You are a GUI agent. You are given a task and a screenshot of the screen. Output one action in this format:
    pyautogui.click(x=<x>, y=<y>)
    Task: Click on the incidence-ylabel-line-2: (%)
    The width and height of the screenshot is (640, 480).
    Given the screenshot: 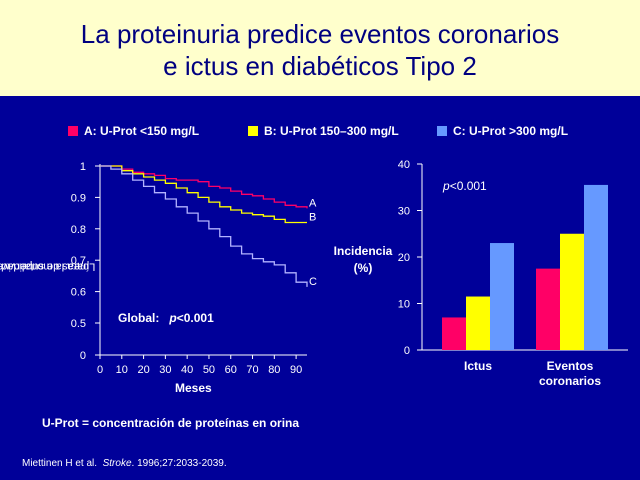 What is the action you would take?
    pyautogui.click(x=363, y=268)
    